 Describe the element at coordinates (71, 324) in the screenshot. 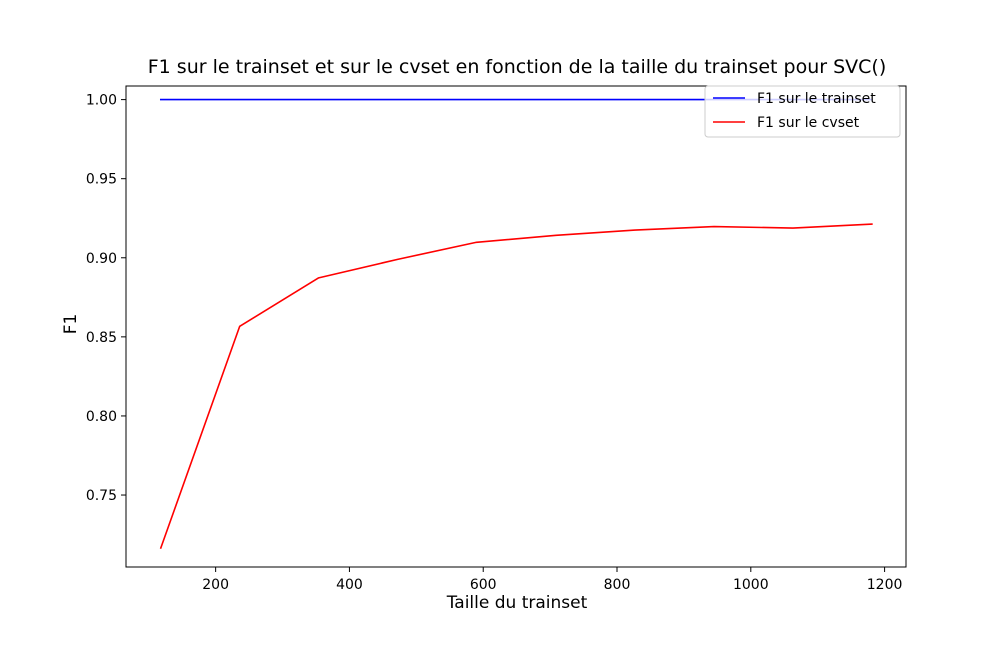

I see `y-axis-label: F1` at that location.